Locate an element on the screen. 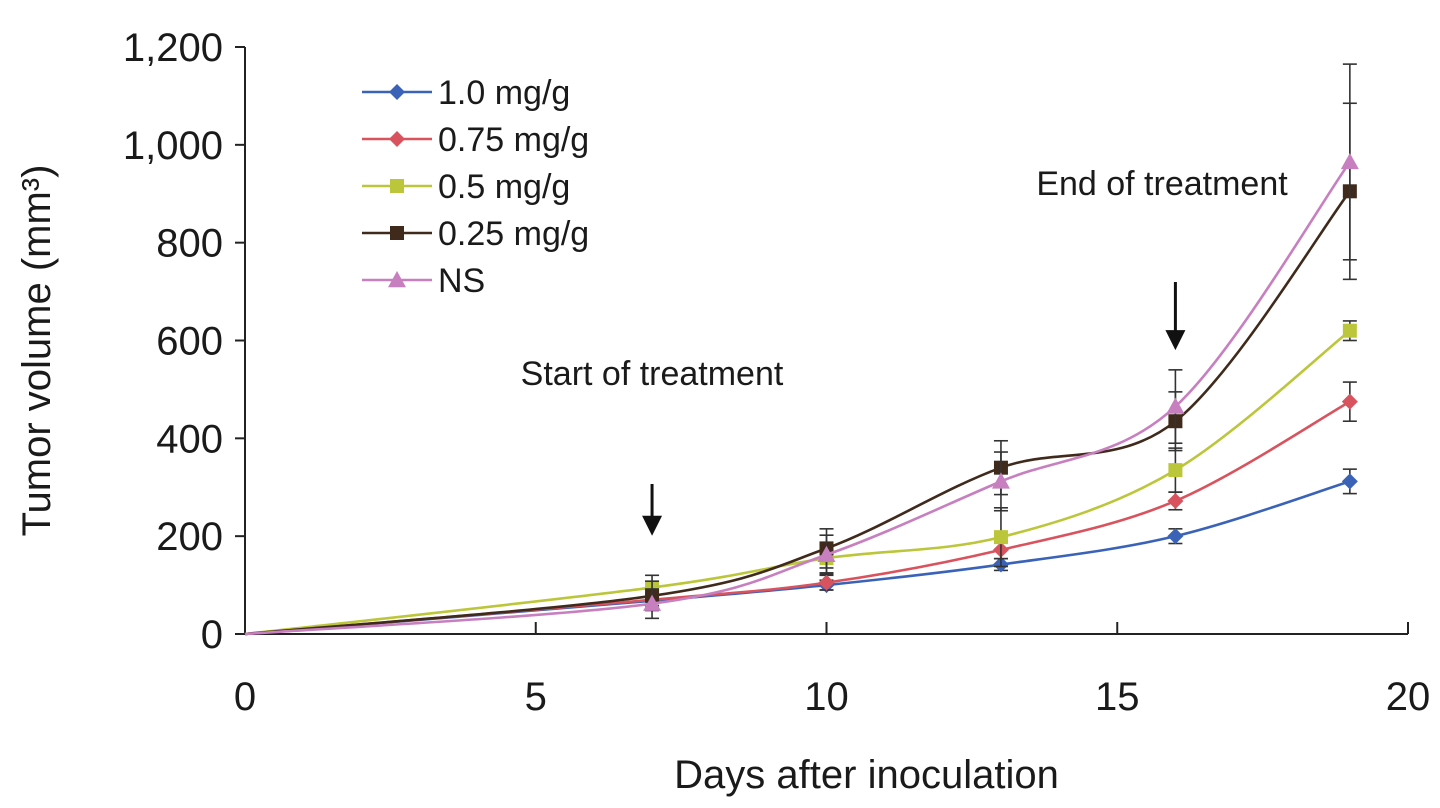 The height and width of the screenshot is (808, 1440). legend-label: NS is located at coordinates (461, 281).